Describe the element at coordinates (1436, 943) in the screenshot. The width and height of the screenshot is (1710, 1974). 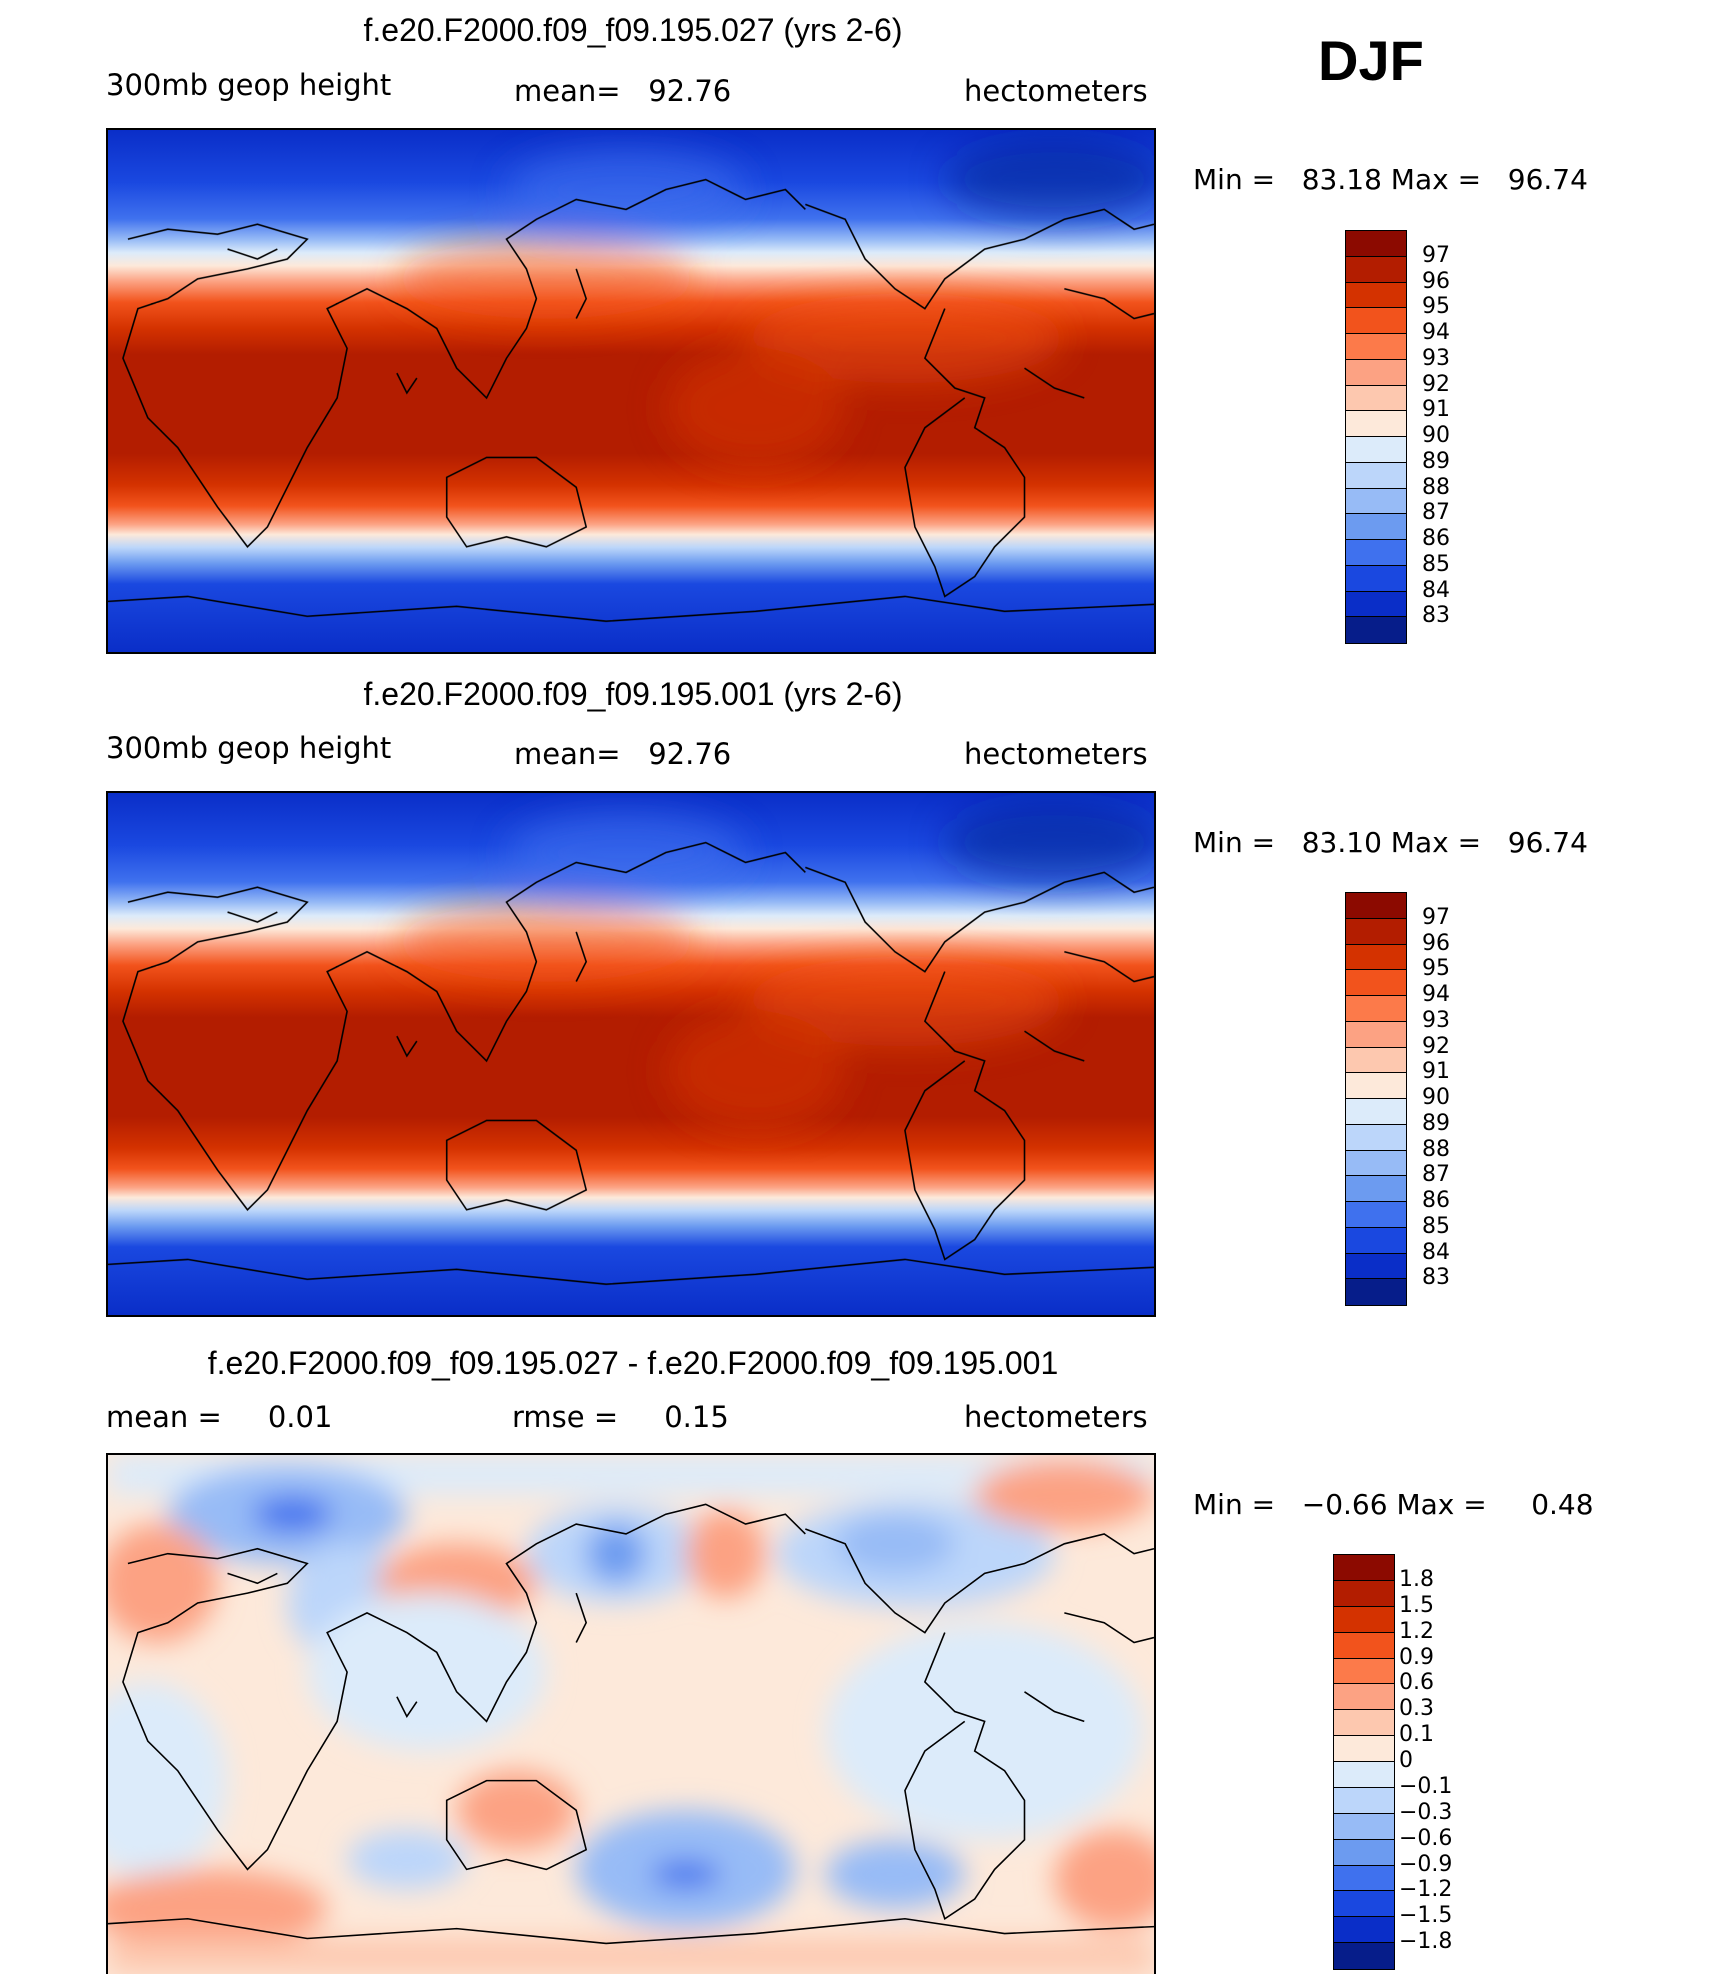
I see `colorbar-label: 96` at that location.